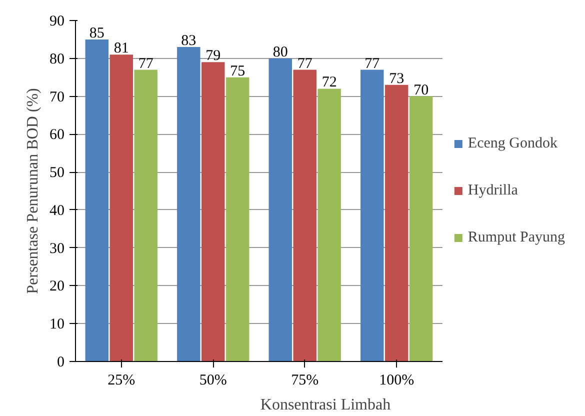 This screenshot has height=416, width=585. I want to click on y-tick-label: 0, so click(60, 362).